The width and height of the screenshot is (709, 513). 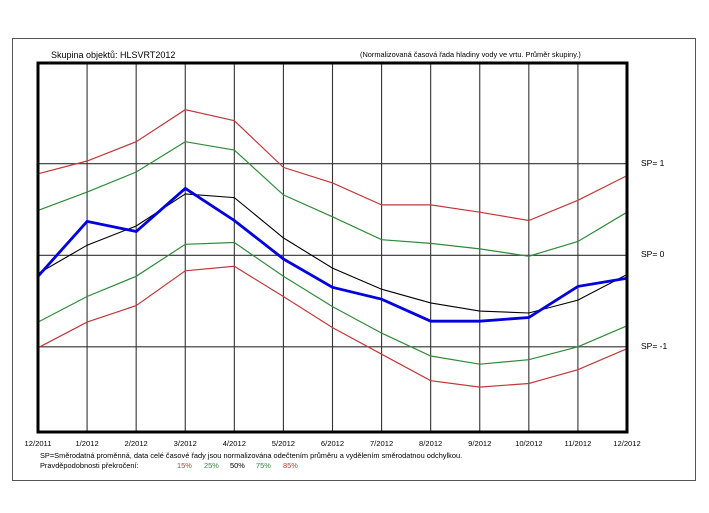 I want to click on x-tick-label: 3/2012, so click(x=185, y=443).